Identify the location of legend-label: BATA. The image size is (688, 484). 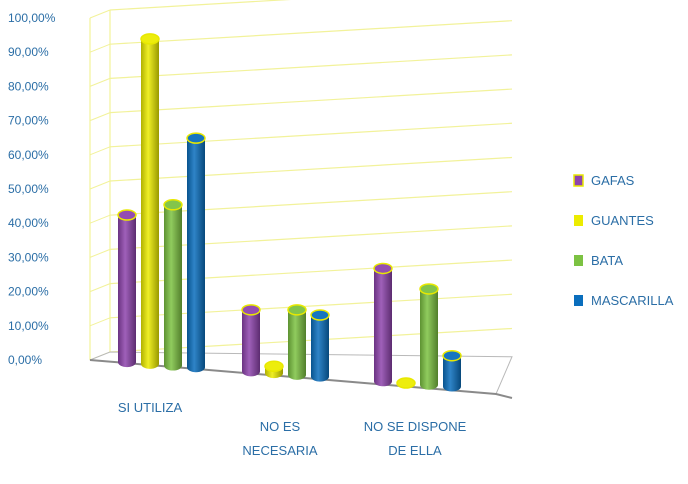
(607, 260).